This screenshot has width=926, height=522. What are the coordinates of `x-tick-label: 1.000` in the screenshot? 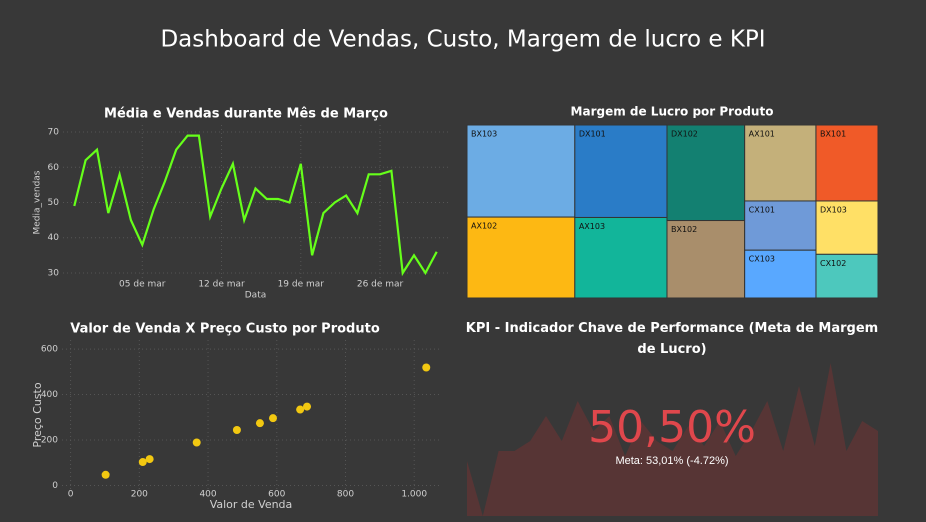 It's located at (414, 495).